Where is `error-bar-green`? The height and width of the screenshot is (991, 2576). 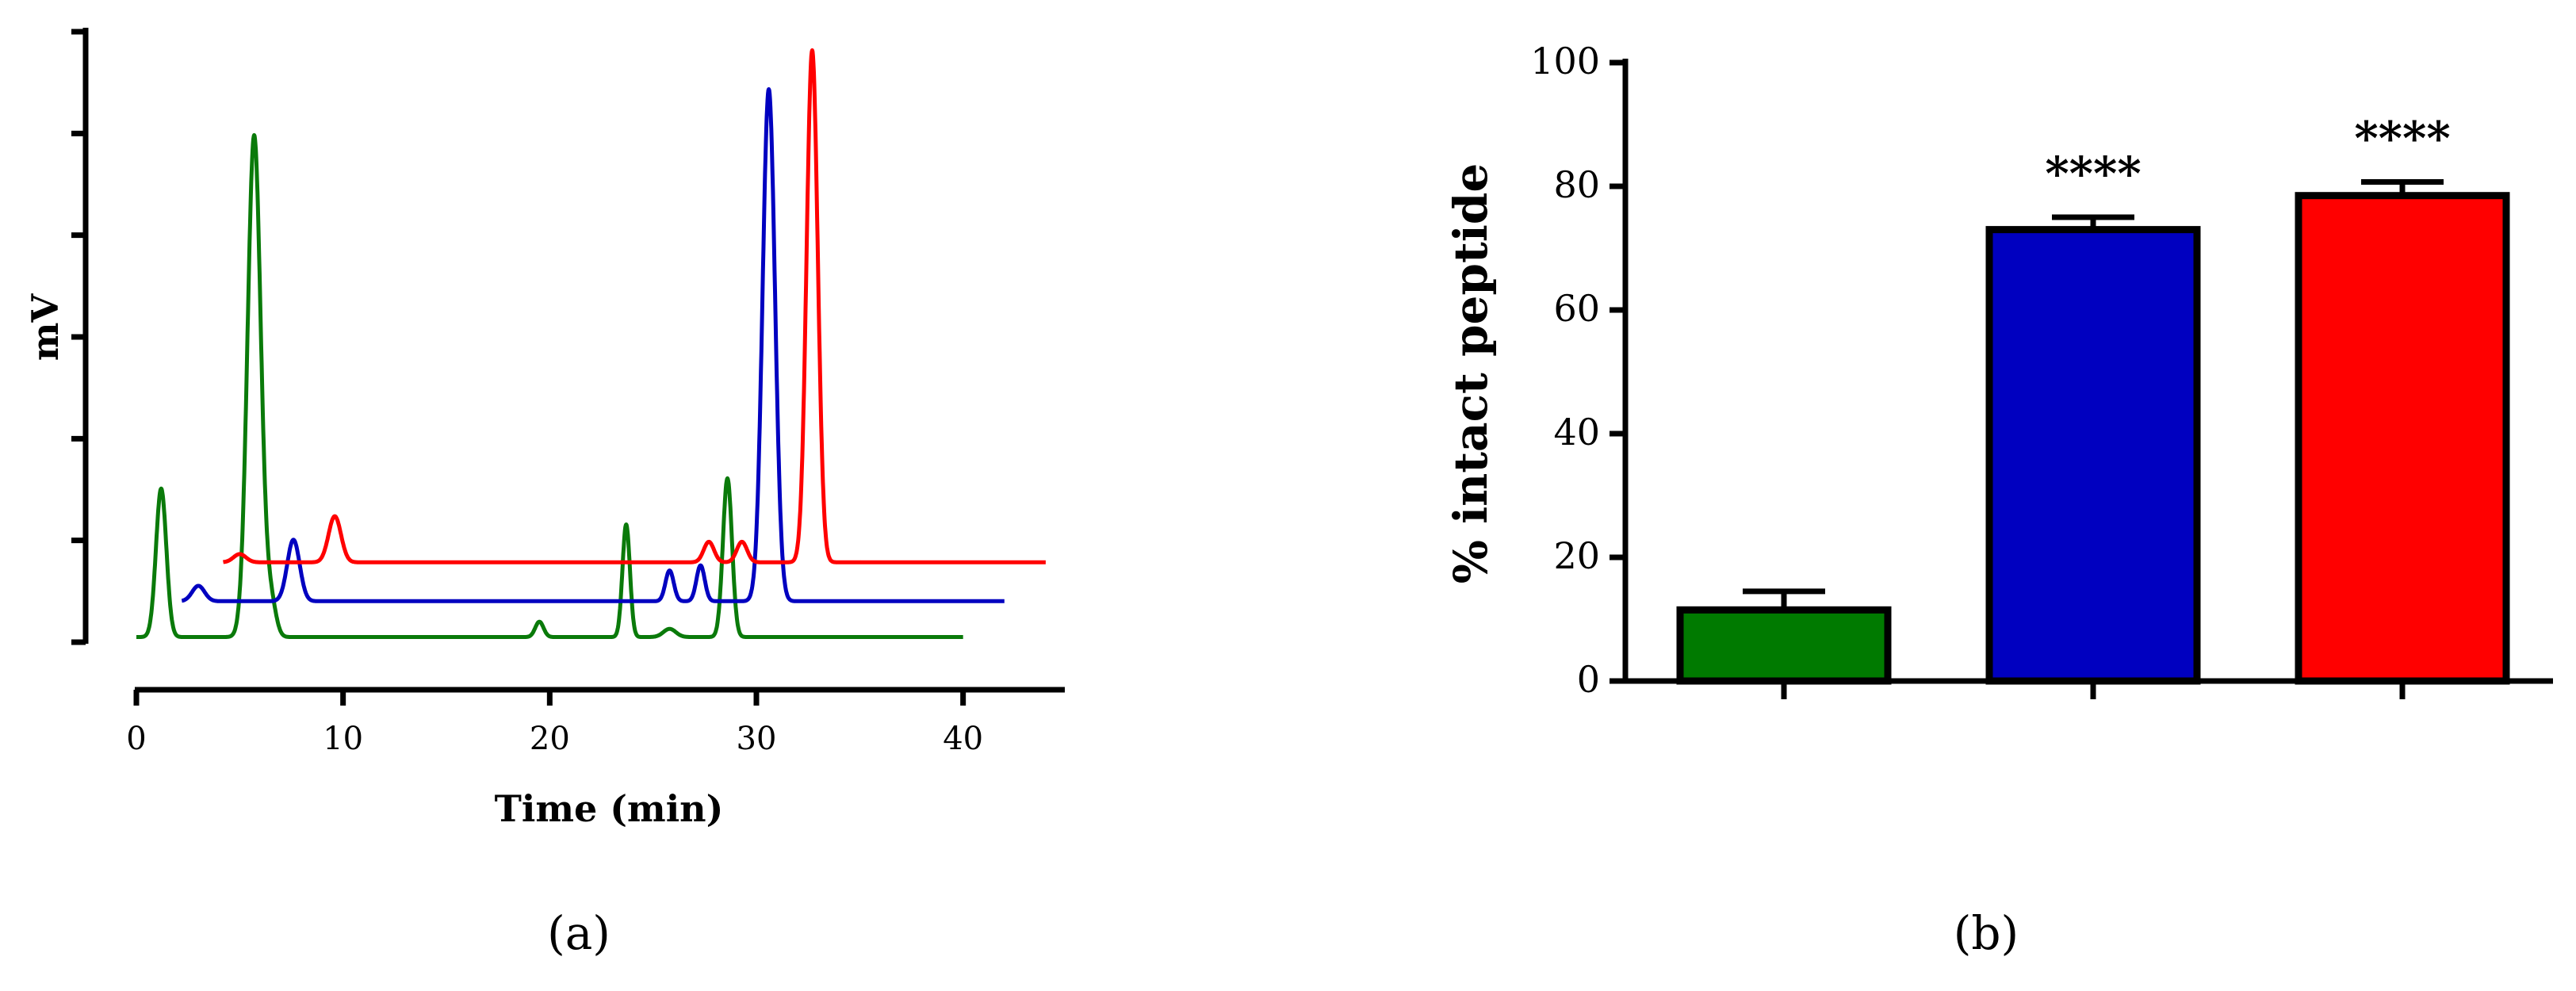 error-bar-green is located at coordinates (1784, 599).